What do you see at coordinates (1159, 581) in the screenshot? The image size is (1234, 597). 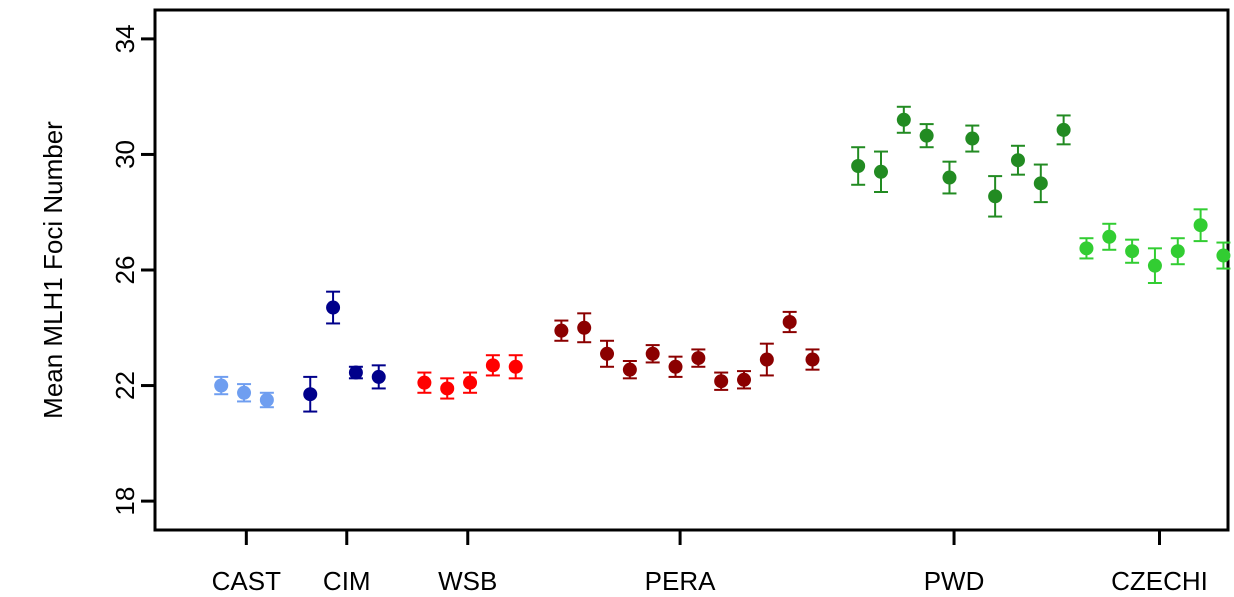 I see `x-tick-label: CZECHI` at bounding box center [1159, 581].